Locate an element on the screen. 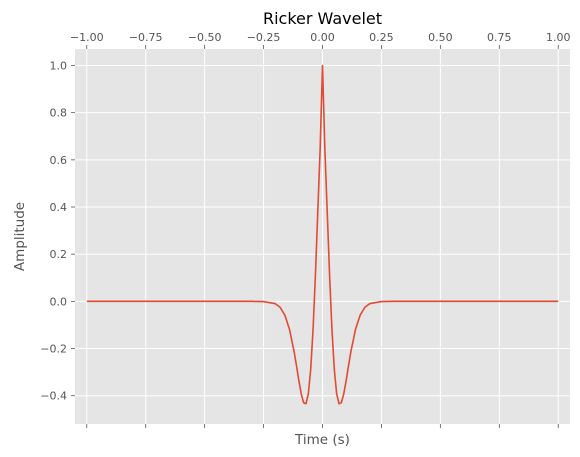 This screenshot has height=457, width=580. x-tick-label: 0.25 is located at coordinates (381, 37).